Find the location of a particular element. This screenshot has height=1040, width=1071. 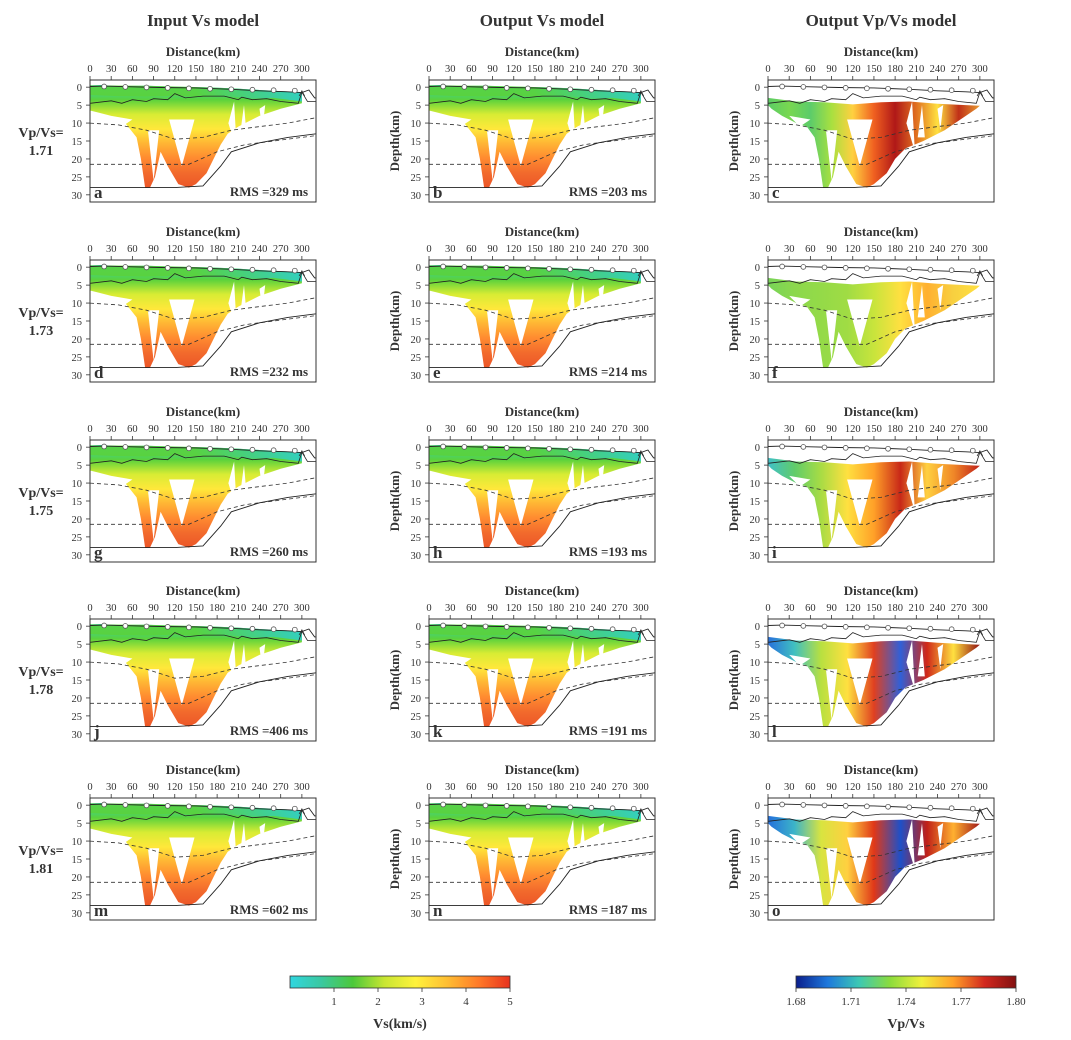

velocity-field is located at coordinates (196, 675).